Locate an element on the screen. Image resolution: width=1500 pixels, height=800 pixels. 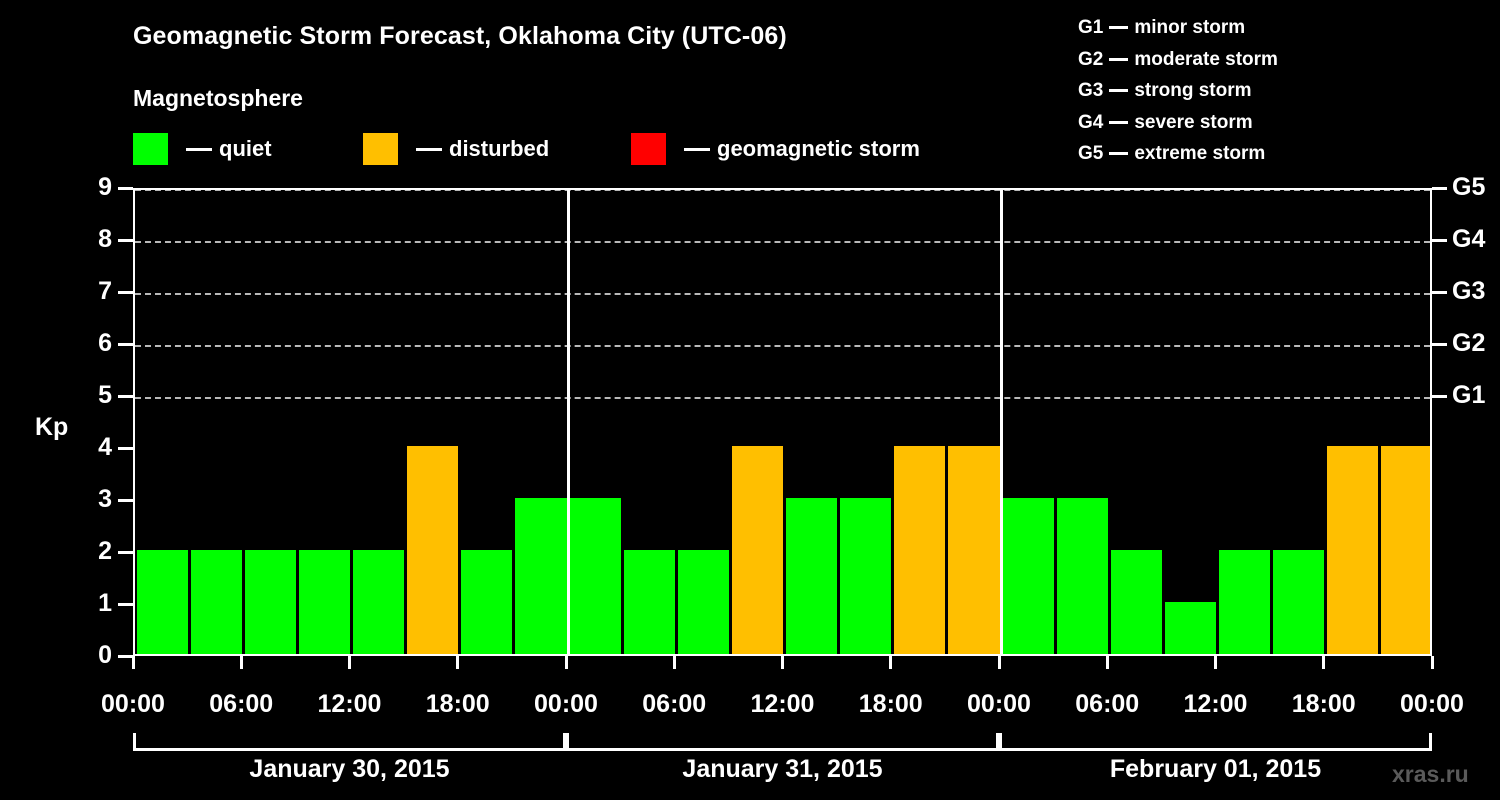
legend-entry-disturbed: disturbed is located at coordinates (456, 149).